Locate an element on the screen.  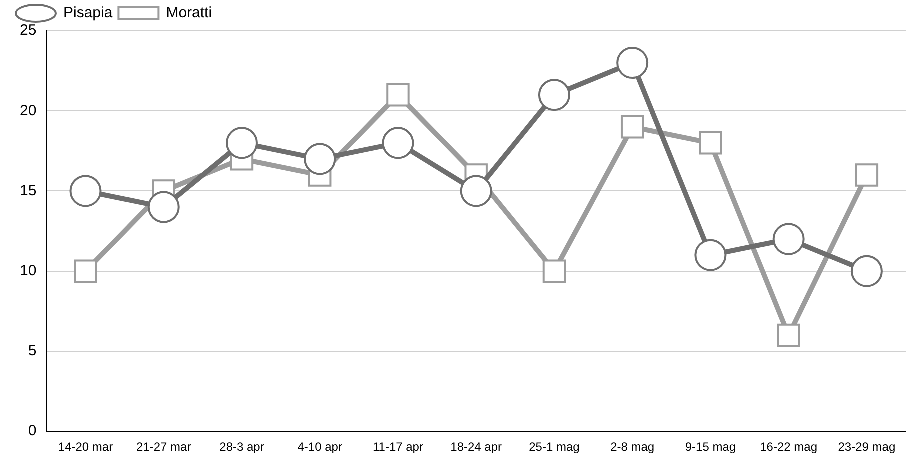
x-tick-label: 16-22 mag is located at coordinates (789, 447).